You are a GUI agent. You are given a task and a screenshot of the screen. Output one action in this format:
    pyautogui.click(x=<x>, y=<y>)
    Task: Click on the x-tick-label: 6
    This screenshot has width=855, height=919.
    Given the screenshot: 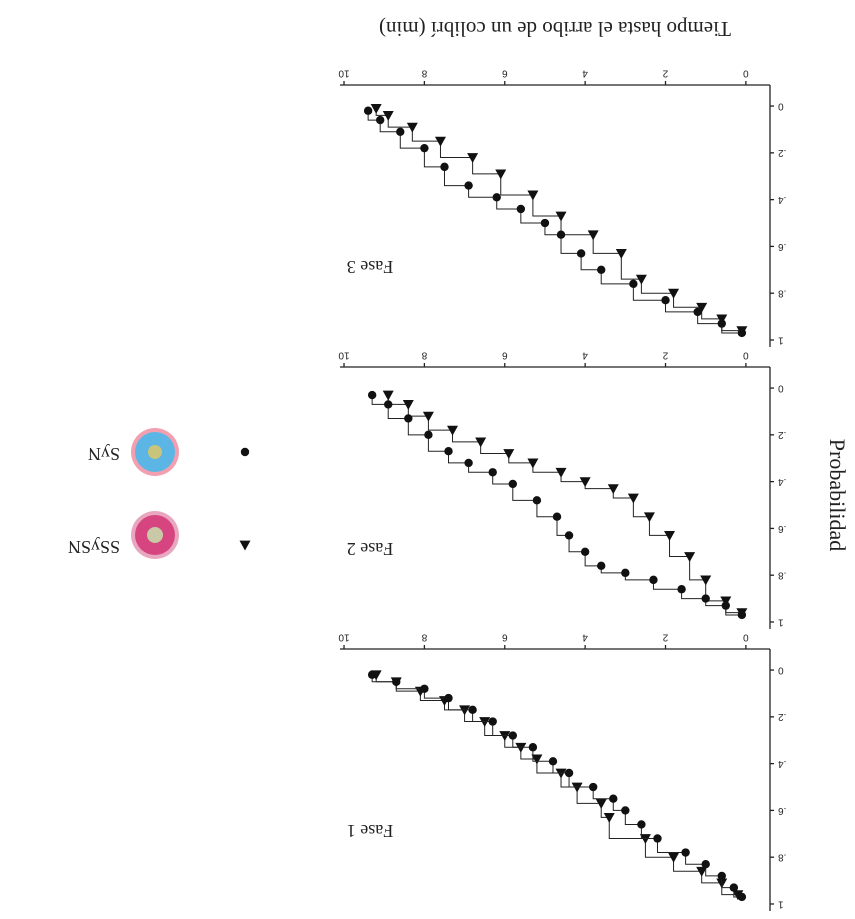 What is the action you would take?
    pyautogui.click(x=505, y=636)
    